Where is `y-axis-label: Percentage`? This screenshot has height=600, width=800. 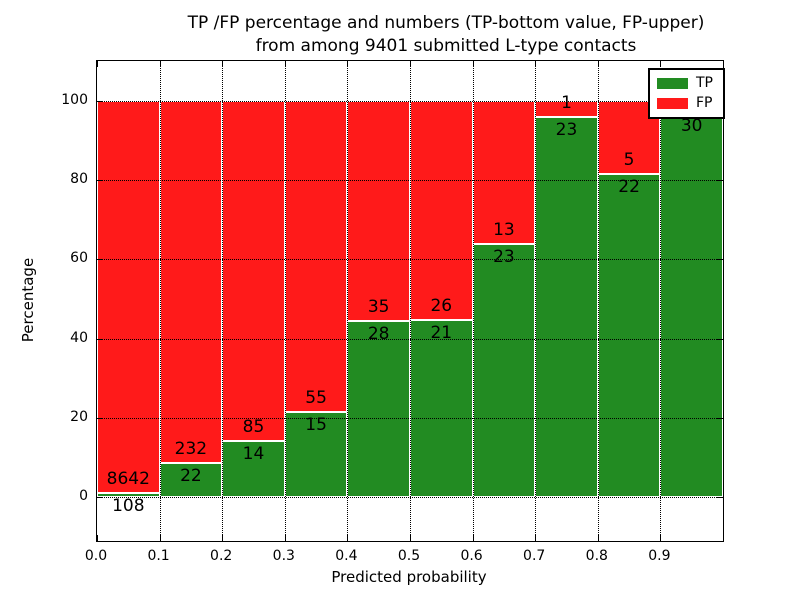
y-axis-label: Percentage is located at coordinates (28, 300).